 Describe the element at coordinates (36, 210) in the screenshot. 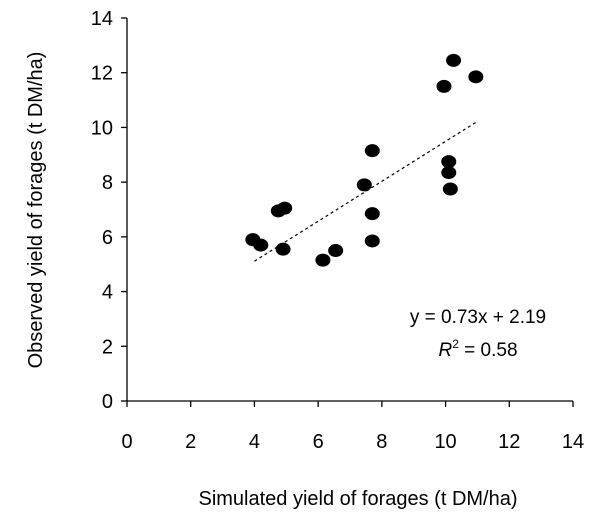

I see `y-axis-title: Observed yield of forages (t DM/ha)` at that location.